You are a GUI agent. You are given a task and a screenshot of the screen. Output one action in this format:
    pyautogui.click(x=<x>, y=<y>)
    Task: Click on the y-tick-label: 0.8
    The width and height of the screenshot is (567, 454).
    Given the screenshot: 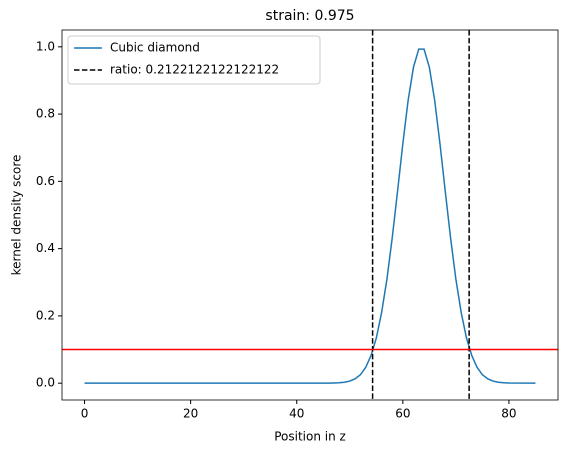 What is the action you would take?
    pyautogui.click(x=45, y=114)
    